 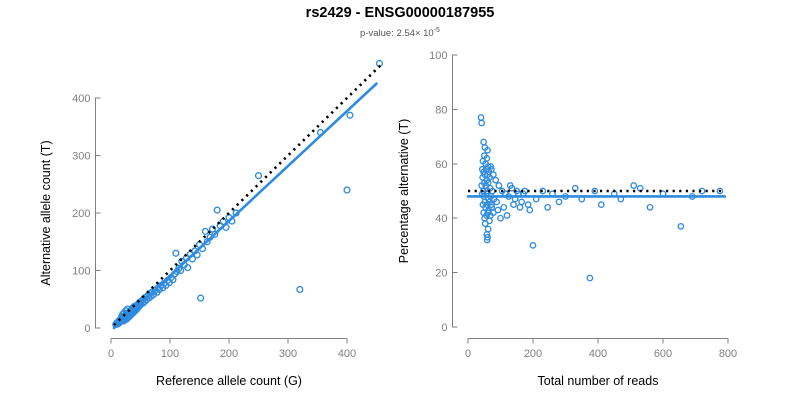 What do you see at coordinates (288, 354) in the screenshot?
I see `x-tick-label: 300` at bounding box center [288, 354].